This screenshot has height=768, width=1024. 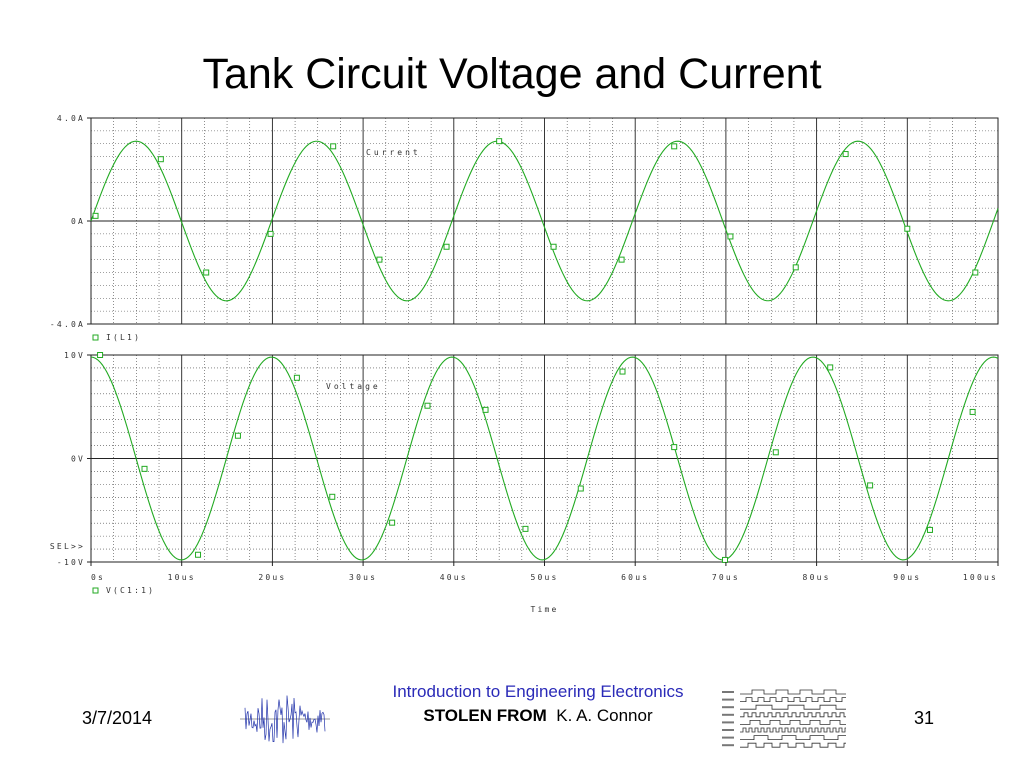 What do you see at coordinates (117, 718) in the screenshot?
I see `footer-date: 3/7/2014` at bounding box center [117, 718].